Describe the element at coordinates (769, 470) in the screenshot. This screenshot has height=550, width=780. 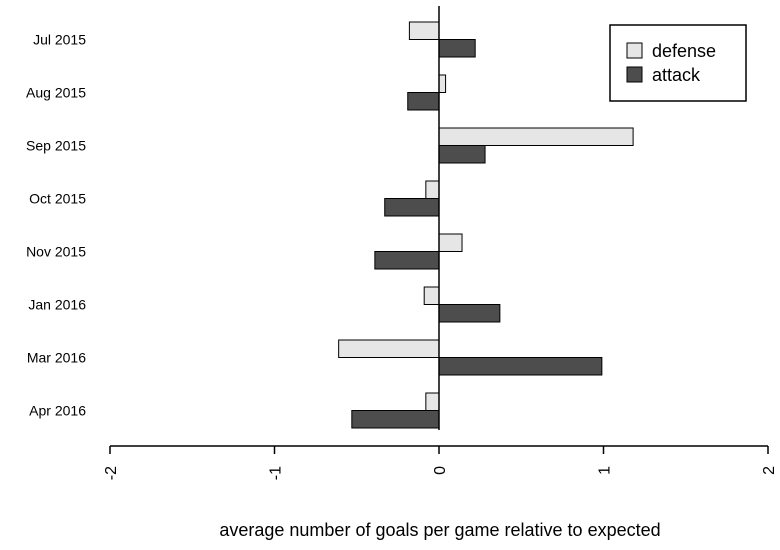
I see `x-tick-label-4: 2` at that location.